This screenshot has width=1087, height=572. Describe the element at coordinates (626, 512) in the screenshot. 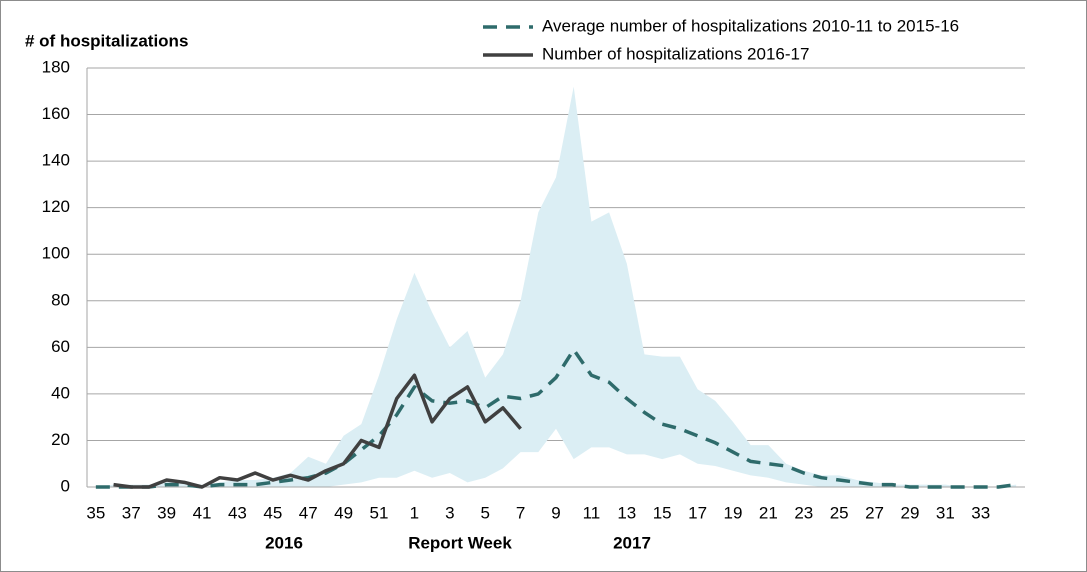

I see `x-tick-label: 13` at that location.